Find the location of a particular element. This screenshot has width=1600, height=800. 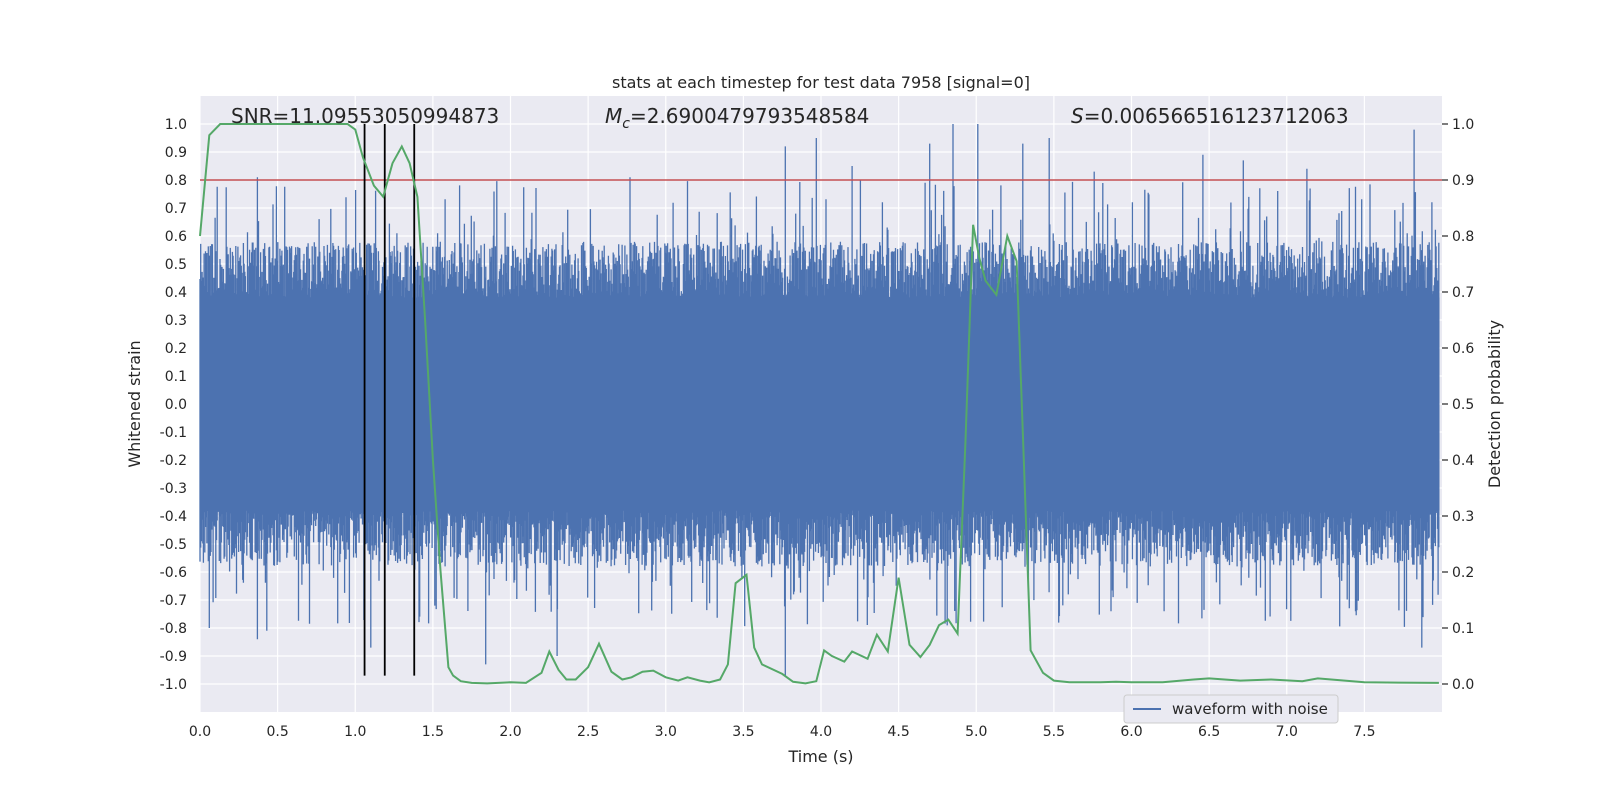

y2-tick-label: 0.9 is located at coordinates (1463, 181).